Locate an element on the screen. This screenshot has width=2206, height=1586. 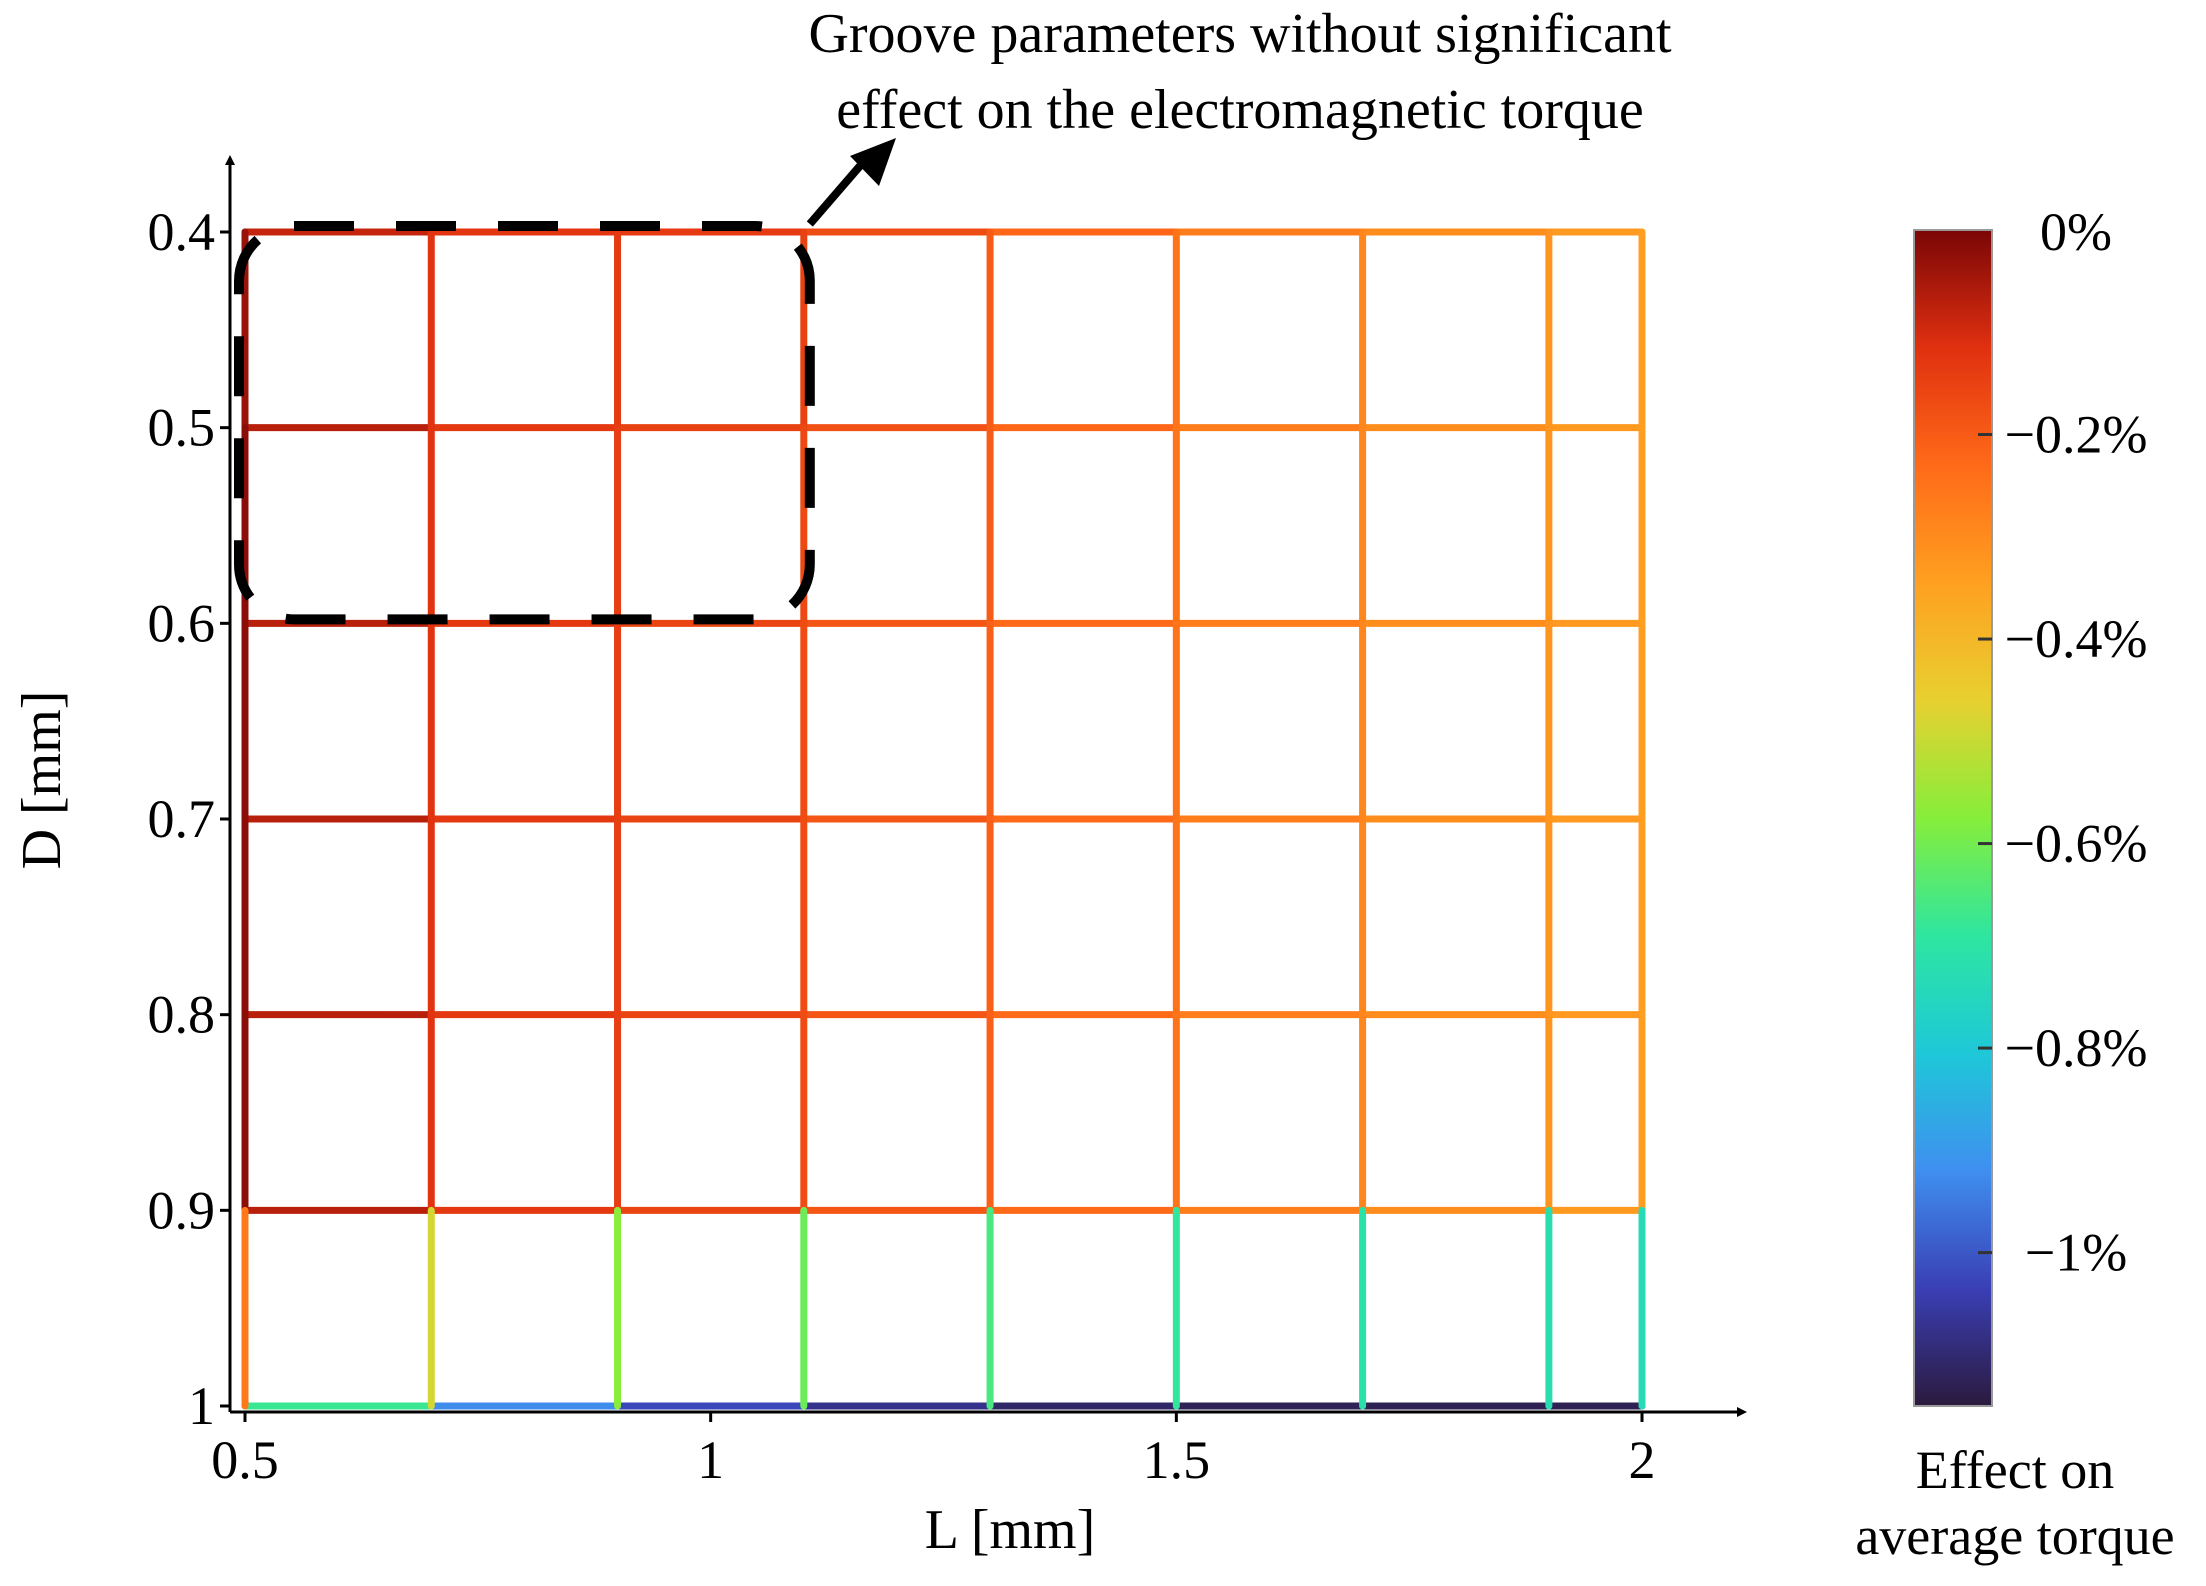
colorbar-tick-label: 0% is located at coordinates (2076, 232).